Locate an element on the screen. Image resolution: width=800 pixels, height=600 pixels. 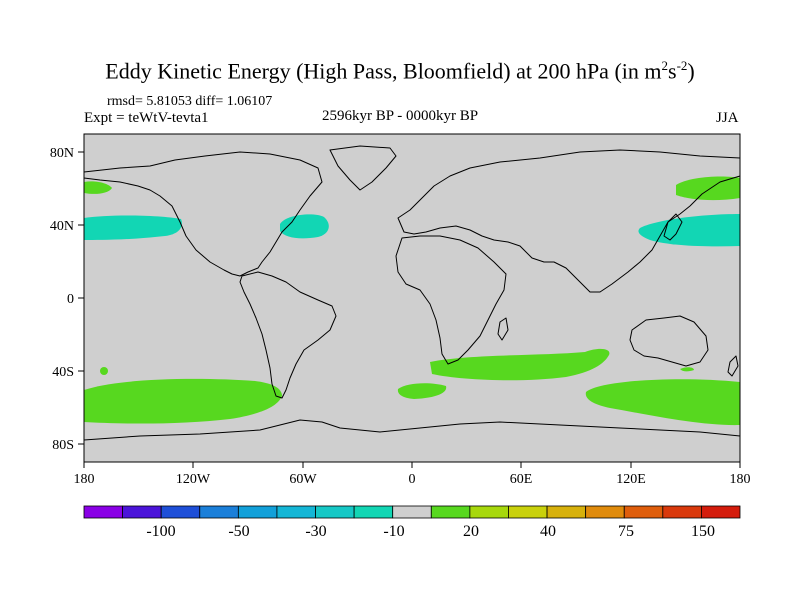
colorbar-label: 40 is located at coordinates (548, 531).